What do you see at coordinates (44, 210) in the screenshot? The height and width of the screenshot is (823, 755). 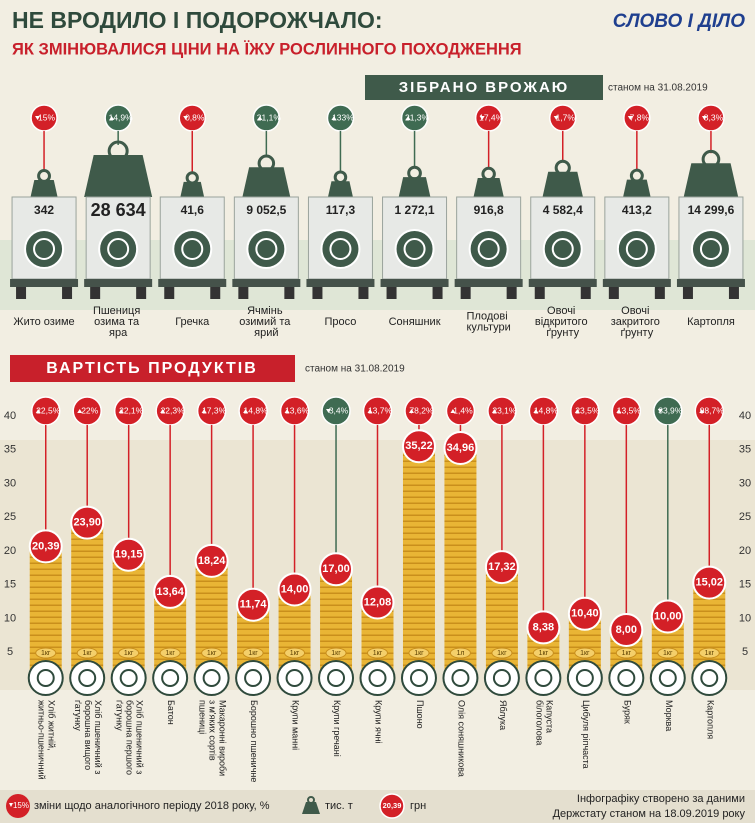 I see `harvest-value: 342` at bounding box center [44, 210].